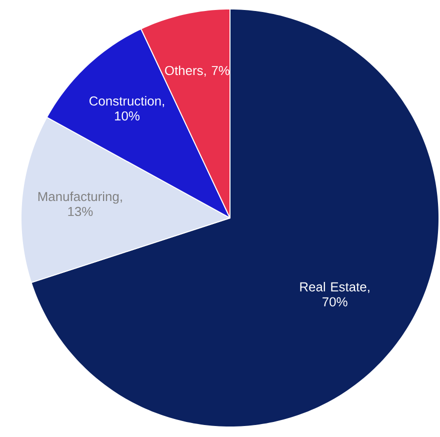  I want to click on slice-label: Real Estate, so click(333, 287).